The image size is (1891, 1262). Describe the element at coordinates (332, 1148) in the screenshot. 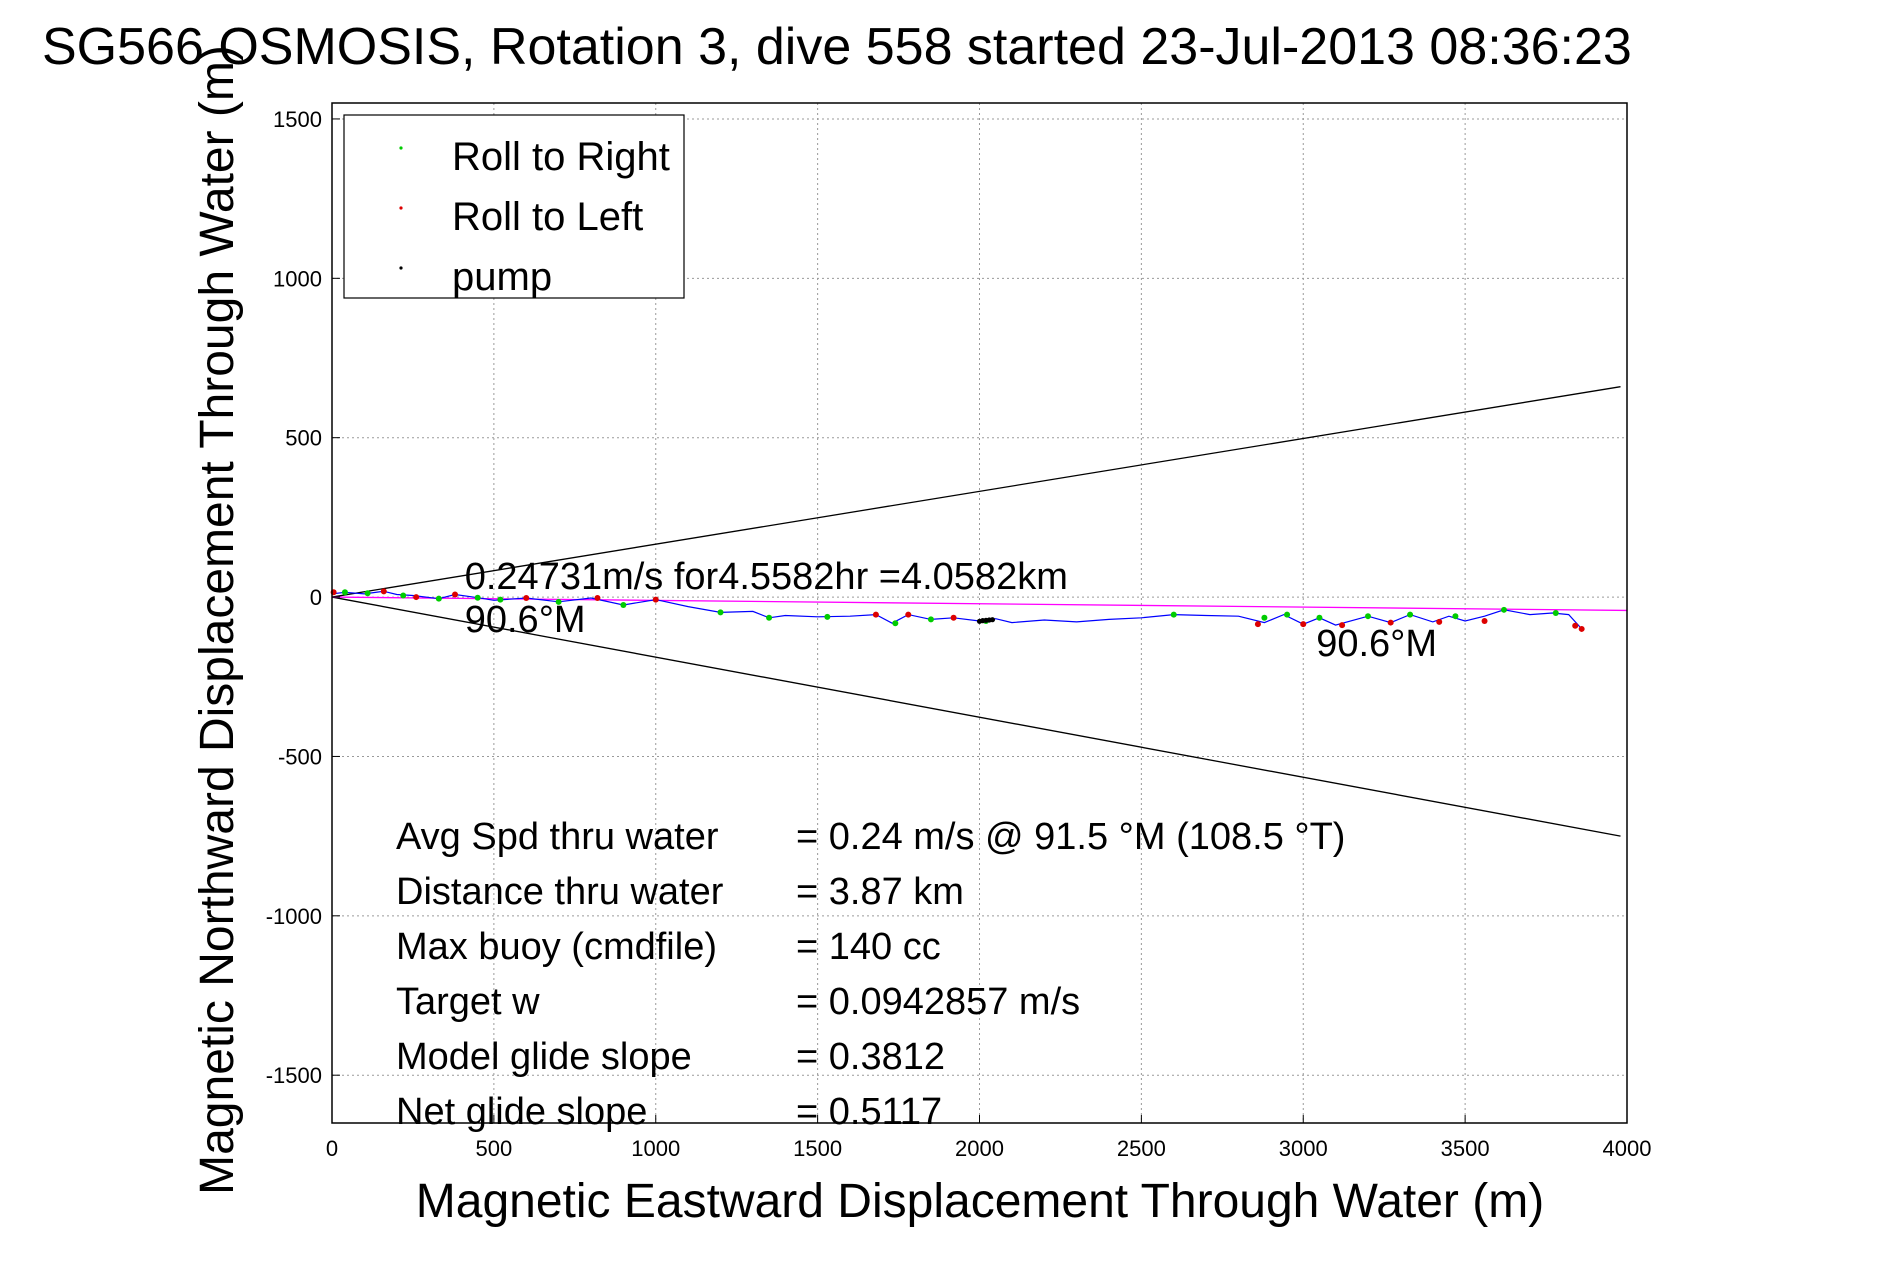

I see `x-tick-label: 0` at that location.